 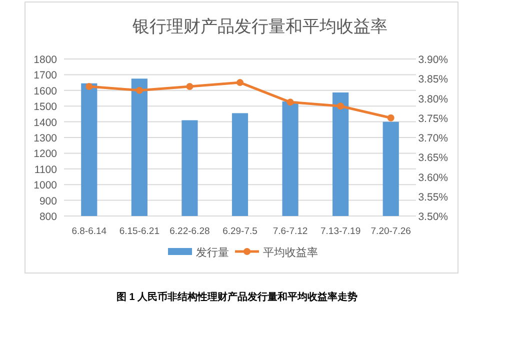 What do you see at coordinates (46, 91) in the screenshot?
I see `y-tick-label: 1600` at bounding box center [46, 91].